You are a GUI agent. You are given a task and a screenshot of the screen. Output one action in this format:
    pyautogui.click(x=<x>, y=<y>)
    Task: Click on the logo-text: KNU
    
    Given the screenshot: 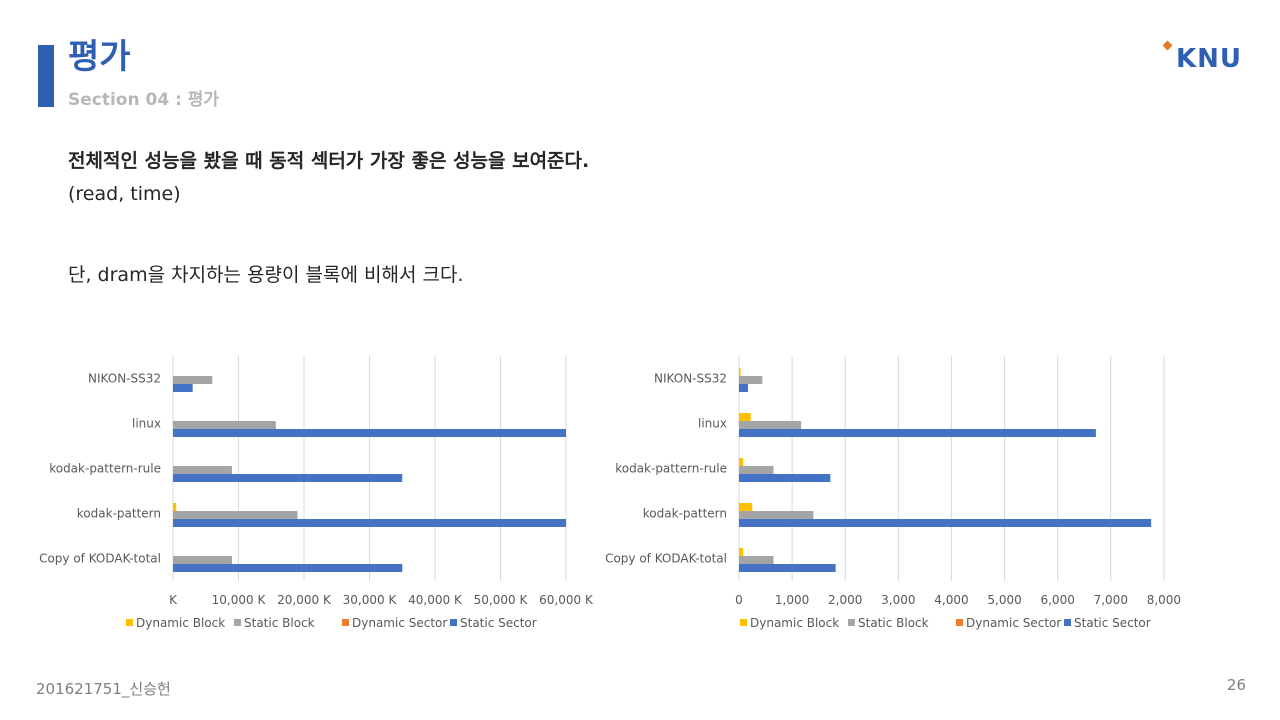 What is the action you would take?
    pyautogui.click(x=1209, y=59)
    